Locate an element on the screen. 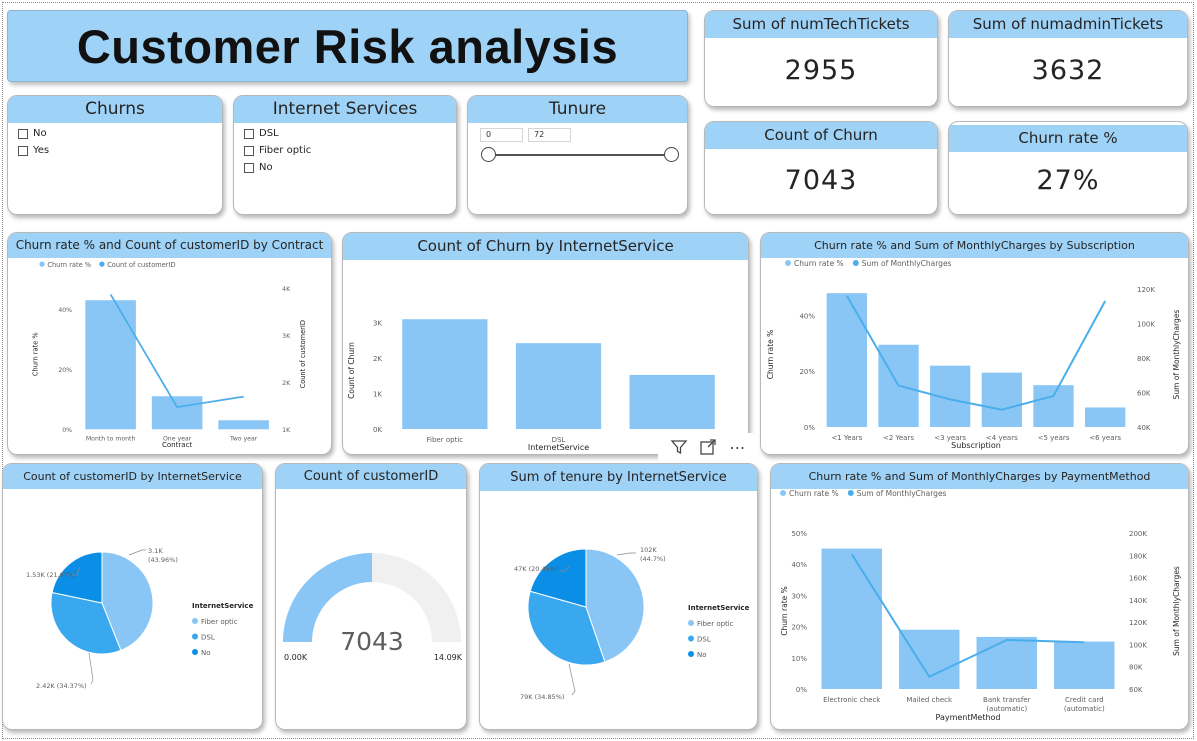 This screenshot has width=1197, height=741. data-label: (44.7%) is located at coordinates (653, 559).